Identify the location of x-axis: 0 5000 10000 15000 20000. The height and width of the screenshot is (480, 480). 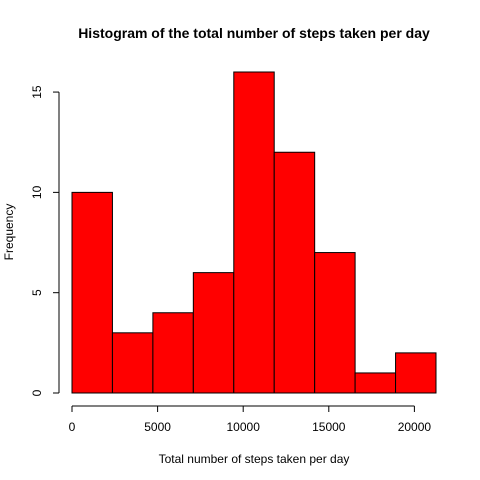
(250, 419).